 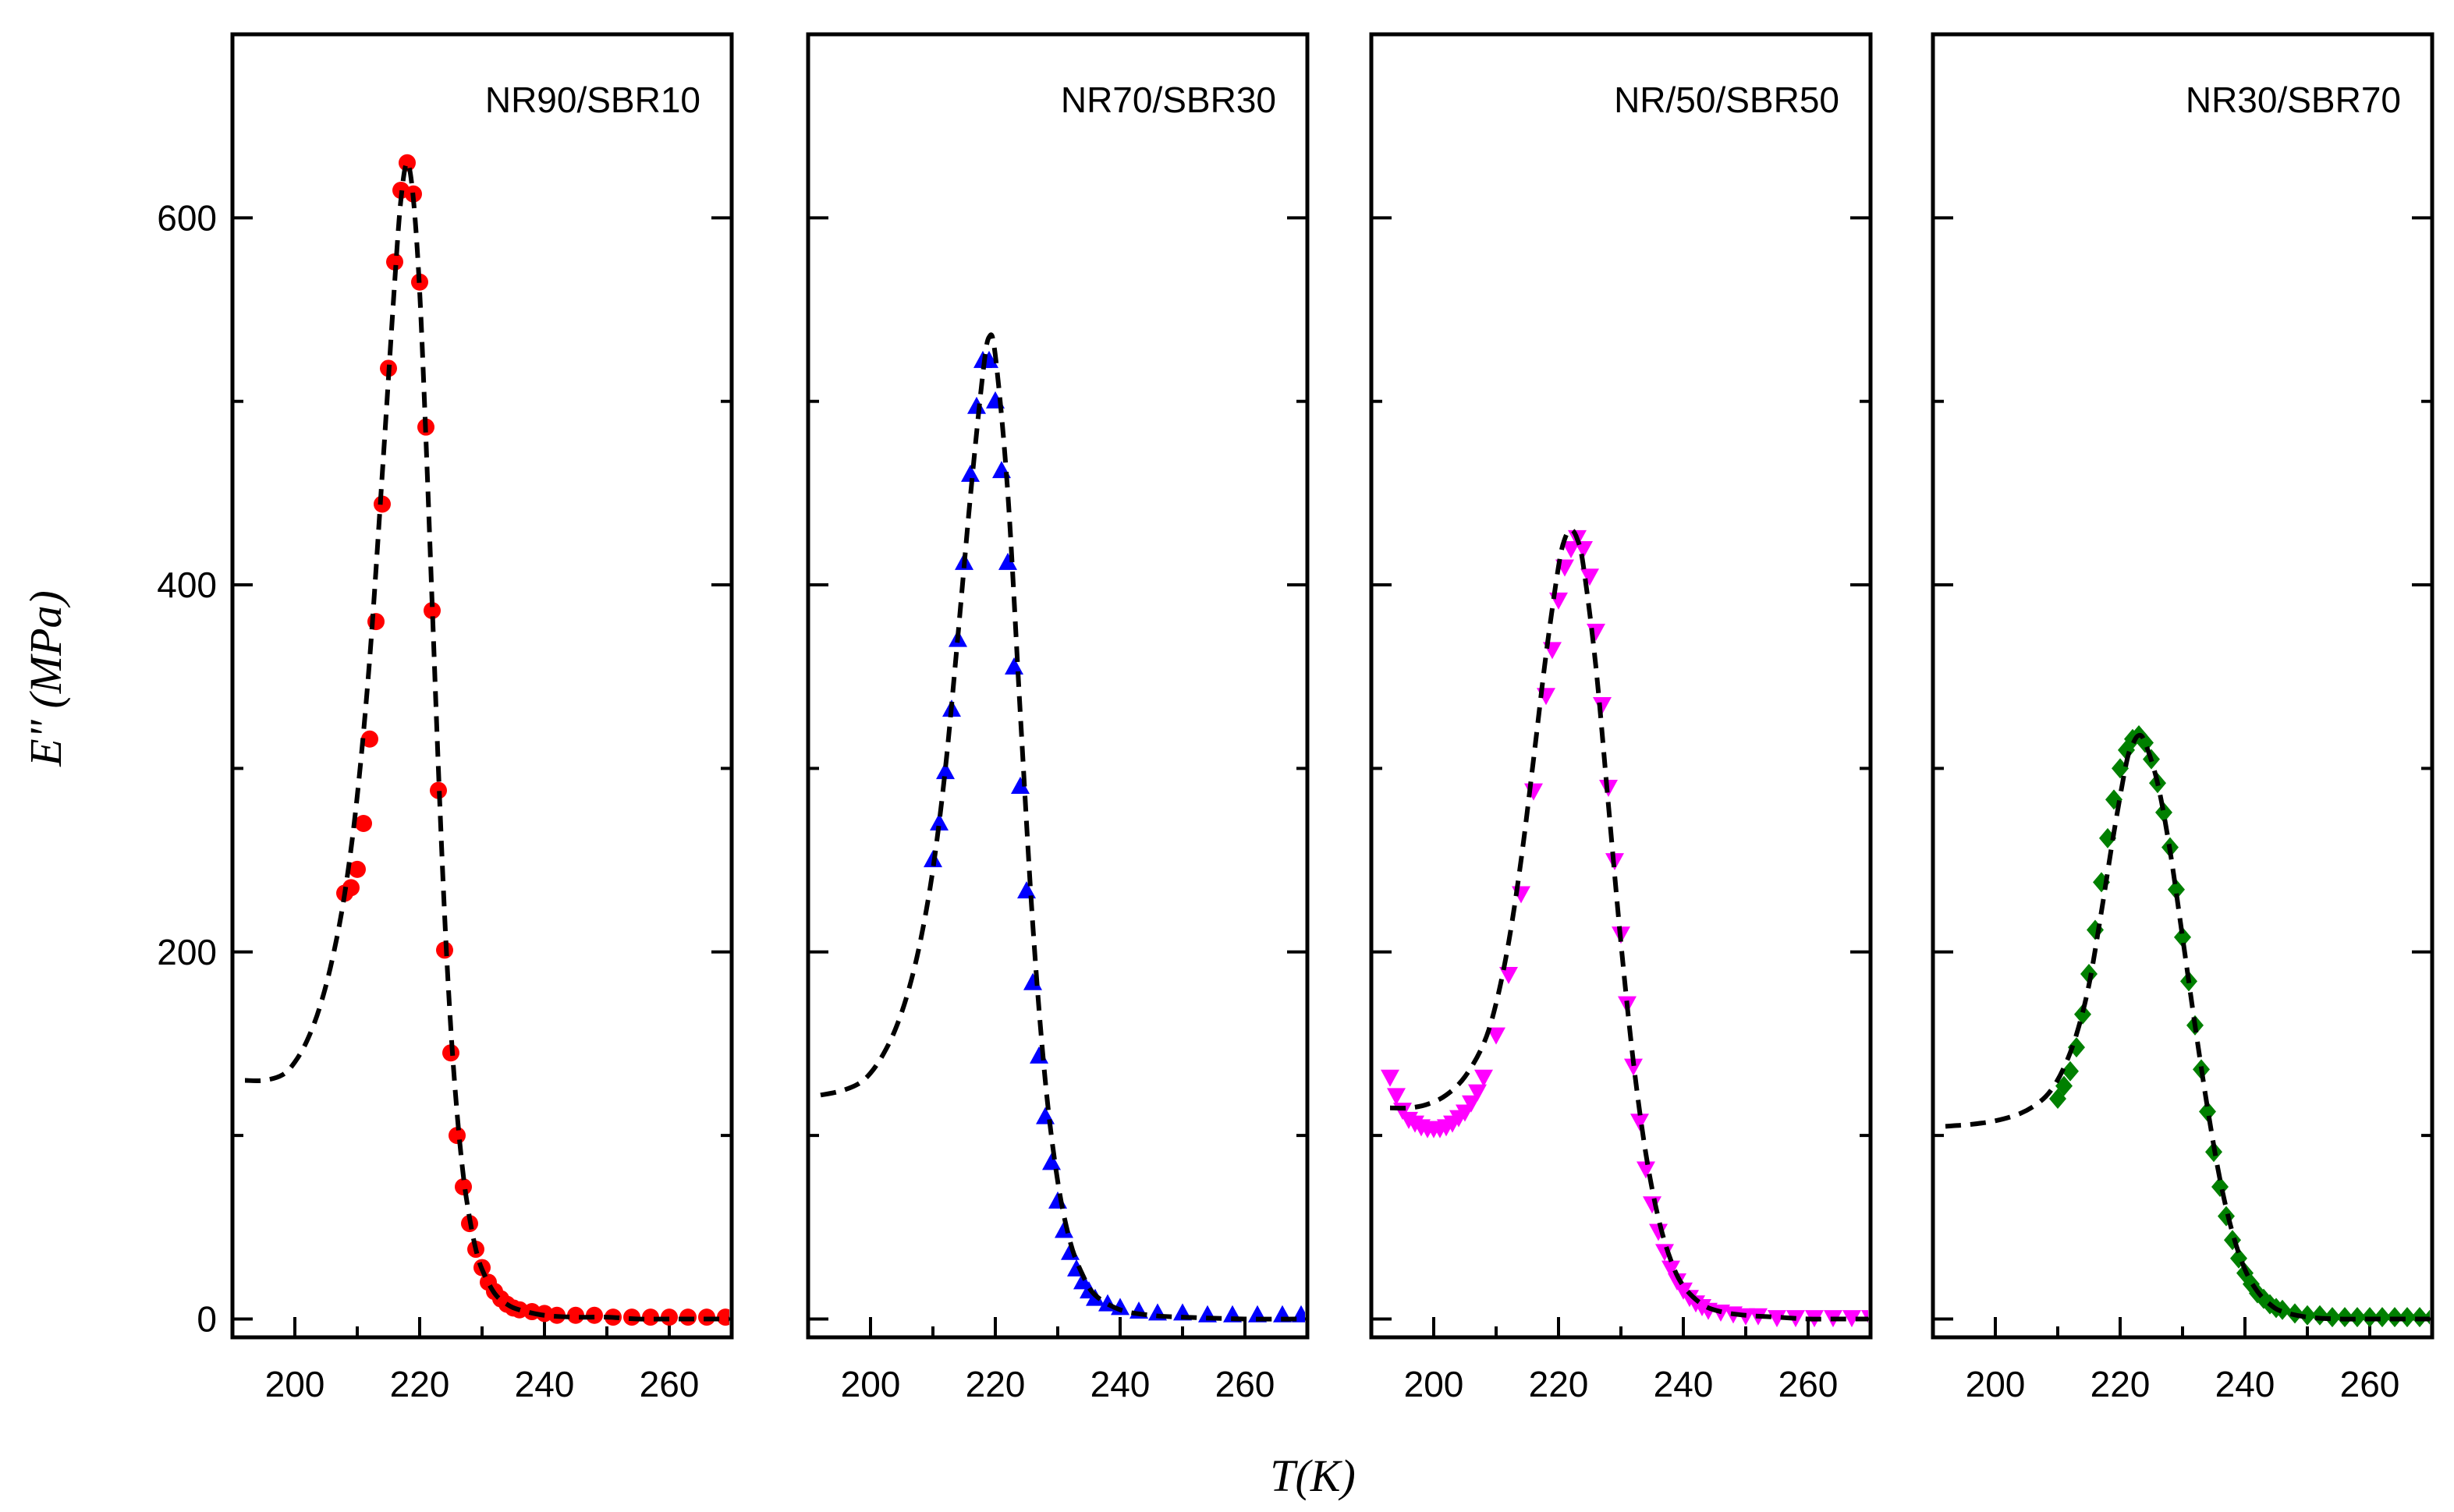 What do you see at coordinates (207, 1318) in the screenshot?
I see `y-tick-label: 0` at bounding box center [207, 1318].